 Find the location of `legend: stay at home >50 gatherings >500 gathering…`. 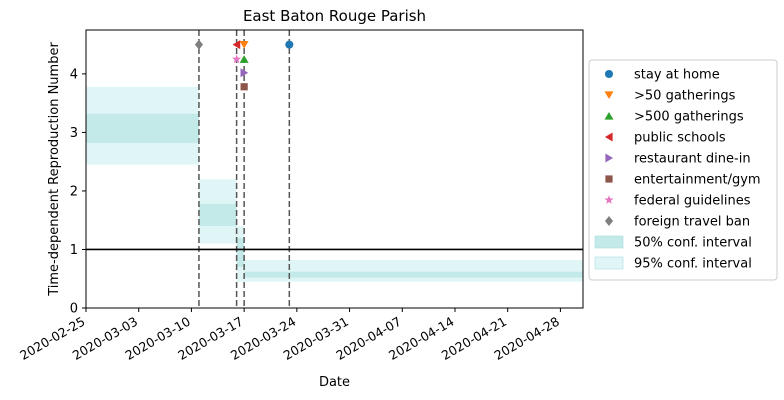

legend: stay at home >50 gatherings >500 gathering… is located at coordinates (683, 170).